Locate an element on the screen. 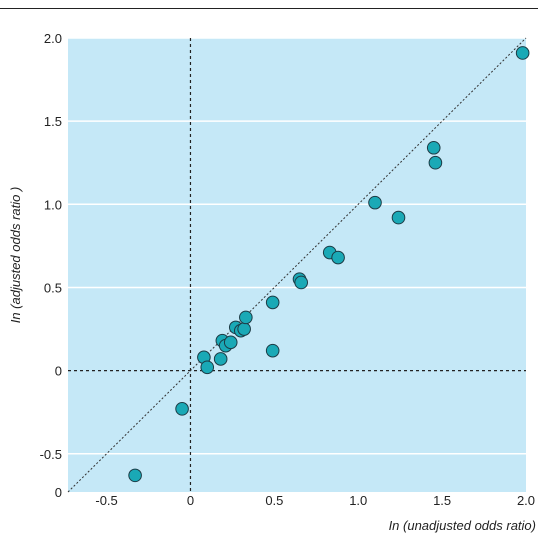 The image size is (538, 541). x-tick-labels: -0.5 0.5 1.0 1.5 2.0 0 is located at coordinates (315, 500).